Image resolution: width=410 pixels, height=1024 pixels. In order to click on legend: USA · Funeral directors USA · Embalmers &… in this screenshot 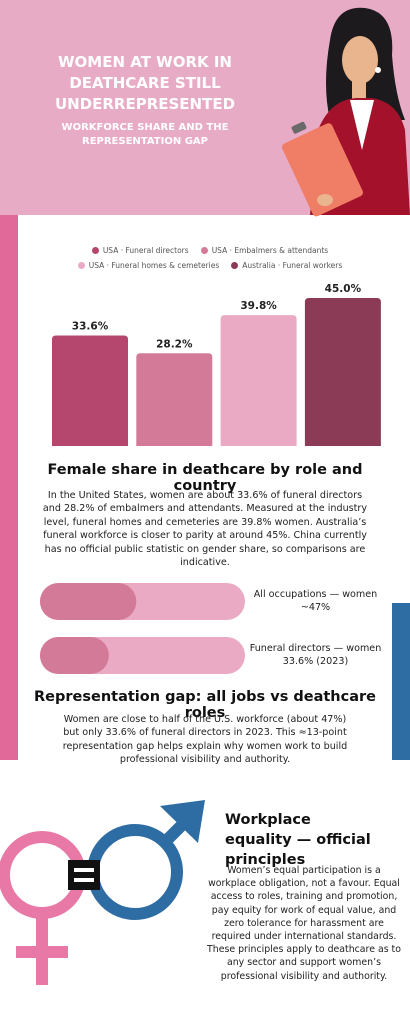, I will do `click(210, 258)`.